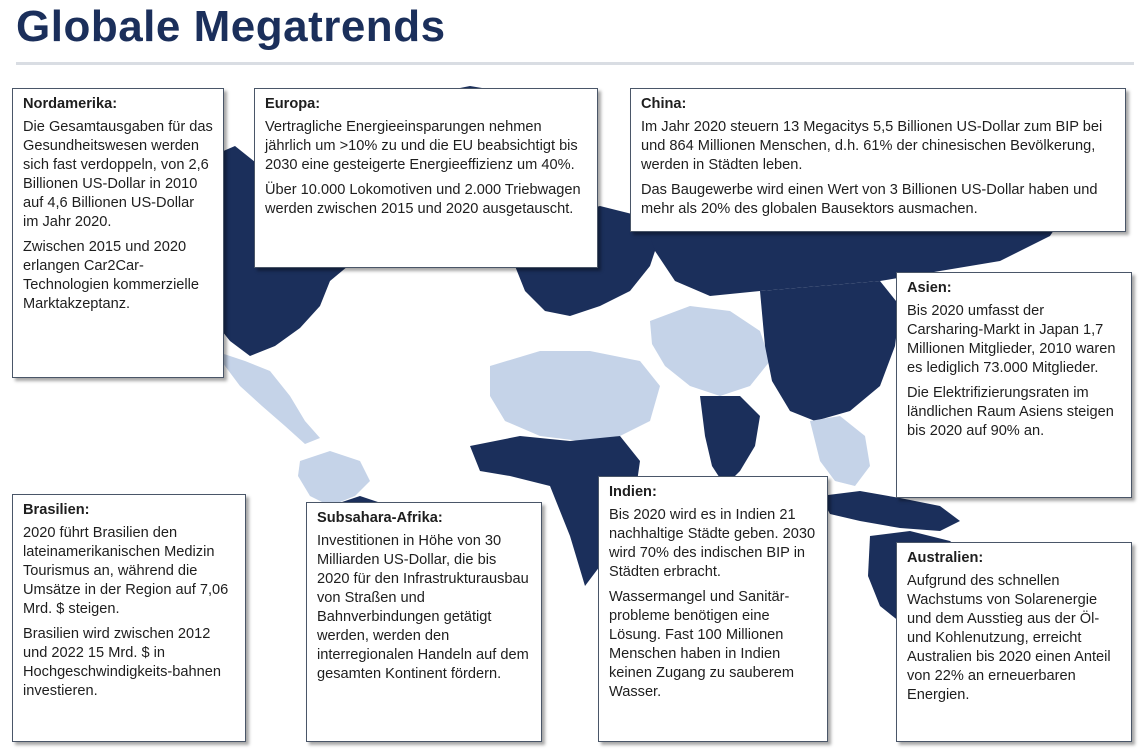 This screenshot has width=1144, height=754. I want to click on north-africa-light, so click(575, 396).